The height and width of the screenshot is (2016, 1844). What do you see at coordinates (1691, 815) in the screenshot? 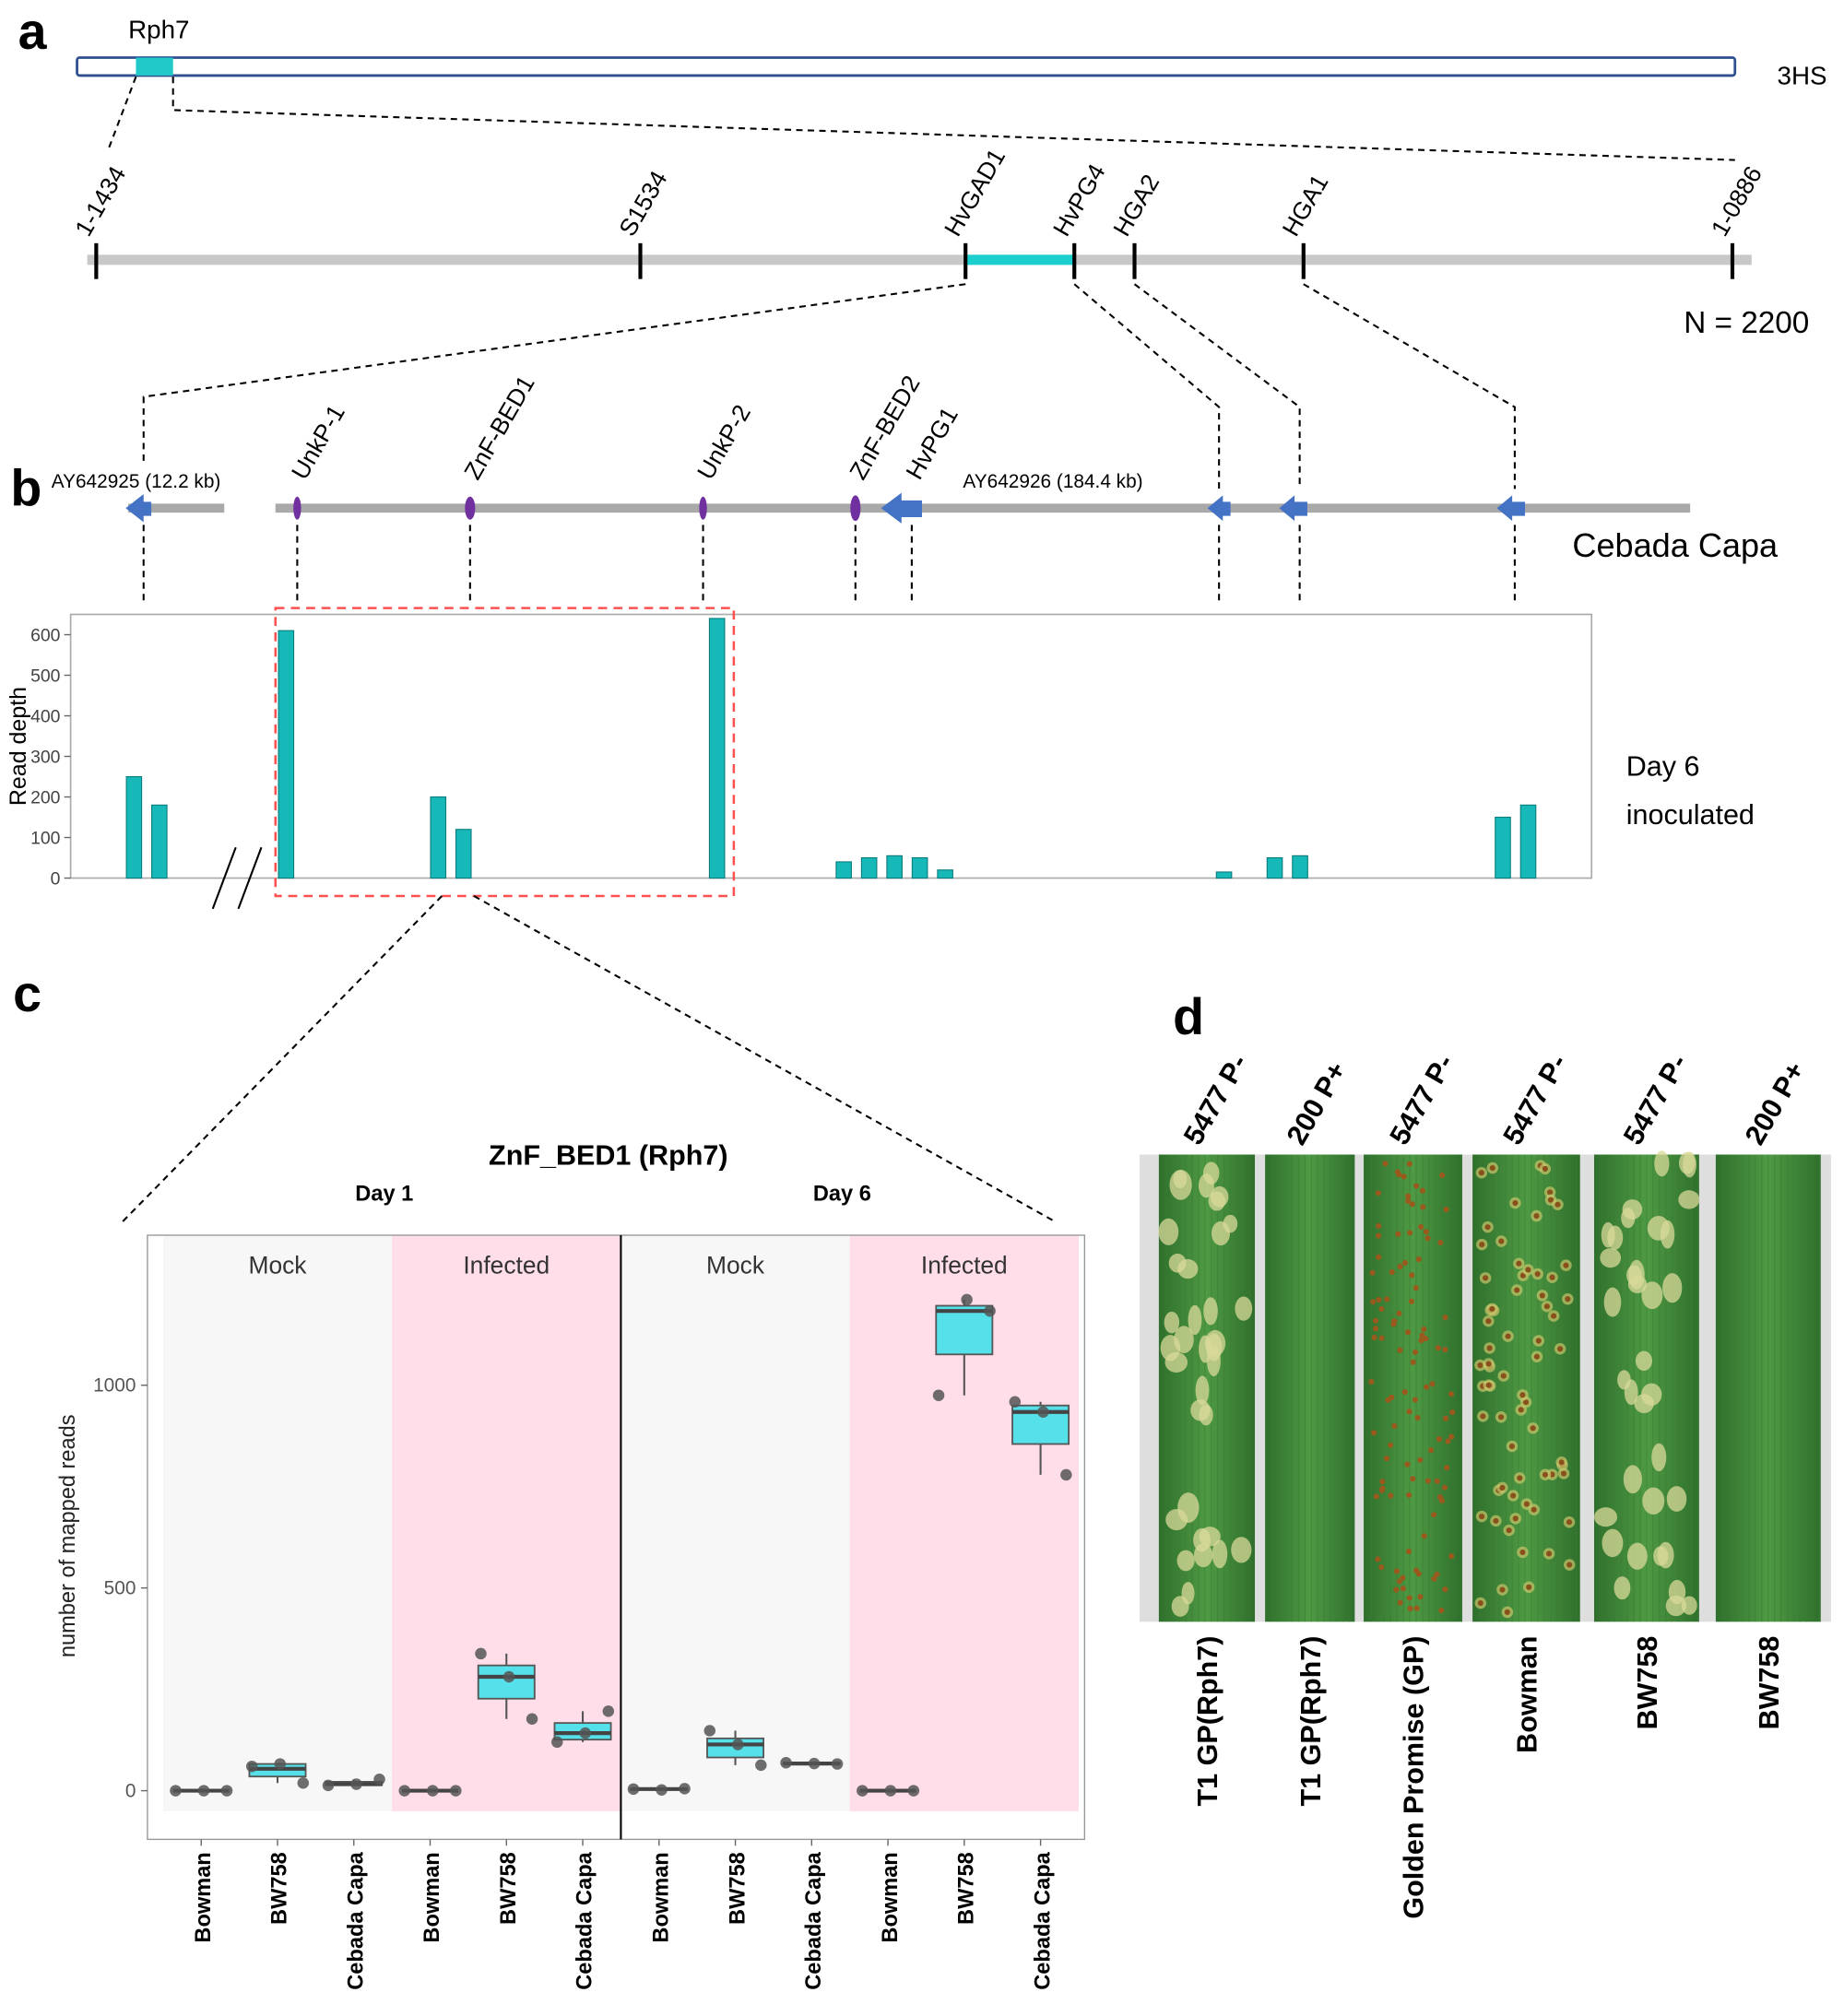
I see `condition: inoculated` at bounding box center [1691, 815].